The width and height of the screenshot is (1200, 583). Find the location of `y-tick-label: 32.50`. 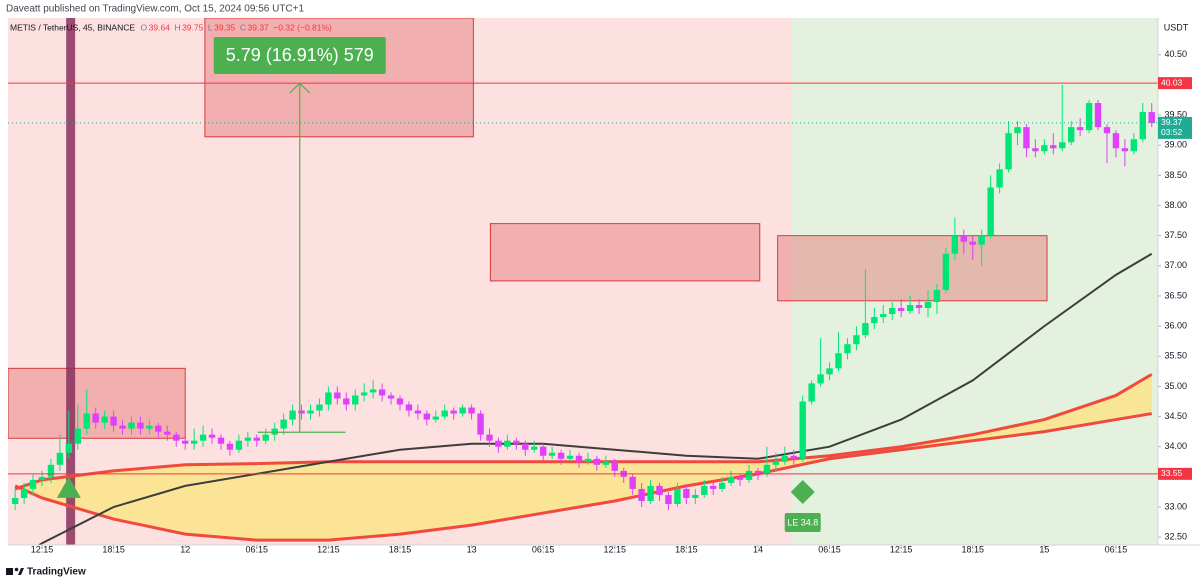

y-tick-label: 32.50 is located at coordinates (1175, 537).